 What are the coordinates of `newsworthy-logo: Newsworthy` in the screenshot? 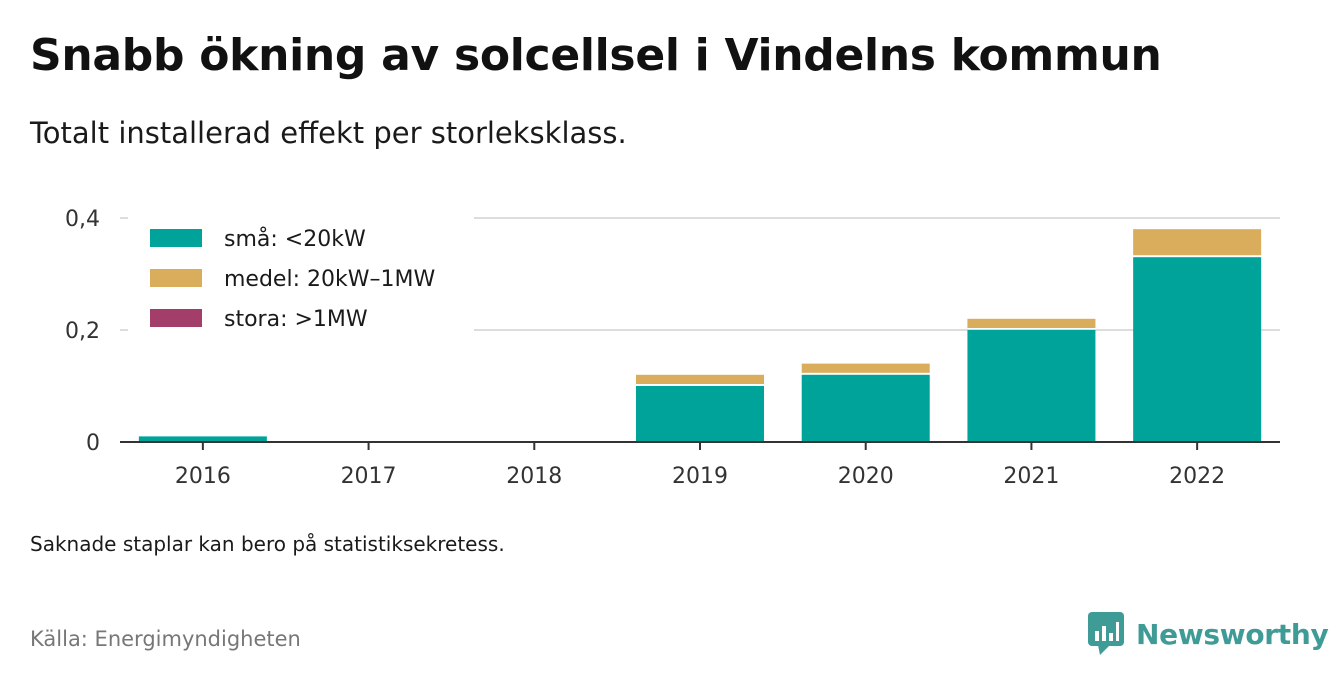 It's located at (1208, 634).